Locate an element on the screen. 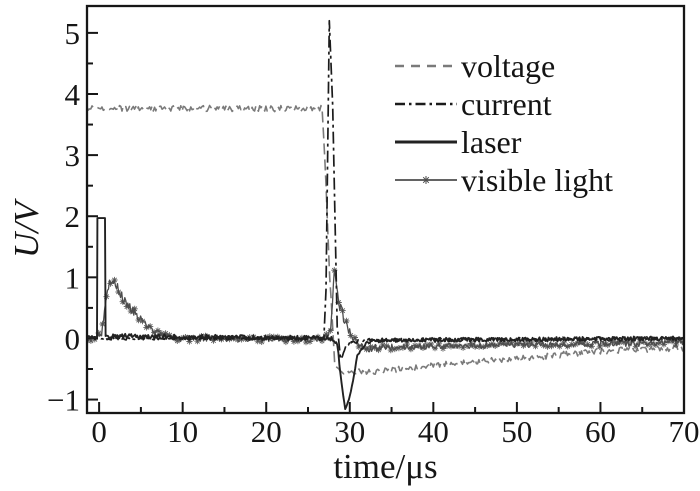  legend-label: voltage is located at coordinates (508, 66).